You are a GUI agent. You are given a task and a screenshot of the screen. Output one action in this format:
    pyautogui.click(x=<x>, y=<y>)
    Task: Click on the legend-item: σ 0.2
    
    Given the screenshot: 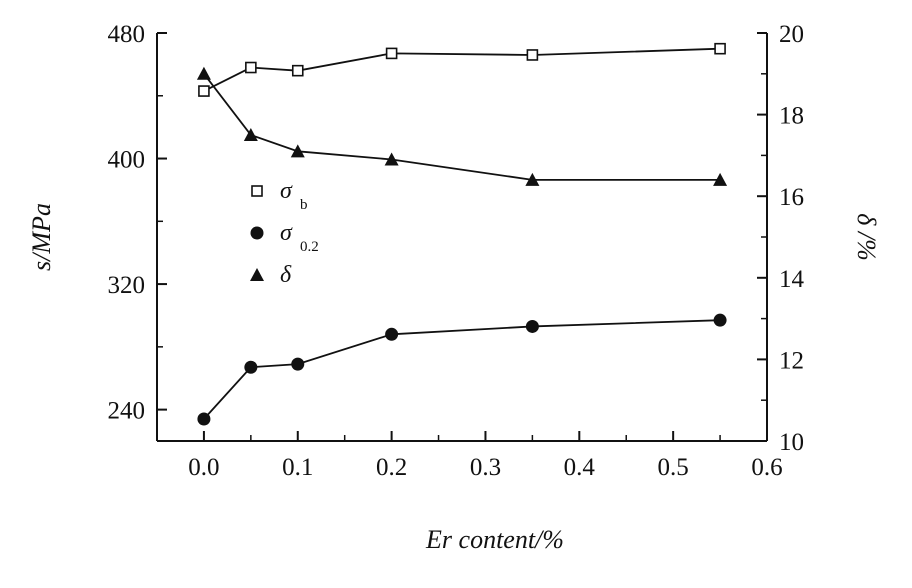 What is the action you would take?
    pyautogui.click(x=284, y=237)
    